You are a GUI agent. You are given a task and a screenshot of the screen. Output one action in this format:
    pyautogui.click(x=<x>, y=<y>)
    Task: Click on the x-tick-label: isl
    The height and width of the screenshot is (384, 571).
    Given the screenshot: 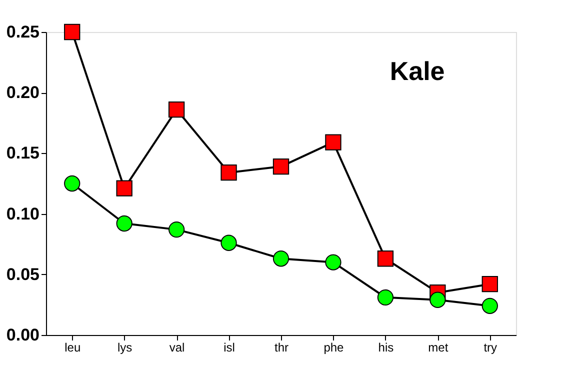 What is the action you would take?
    pyautogui.click(x=229, y=347)
    